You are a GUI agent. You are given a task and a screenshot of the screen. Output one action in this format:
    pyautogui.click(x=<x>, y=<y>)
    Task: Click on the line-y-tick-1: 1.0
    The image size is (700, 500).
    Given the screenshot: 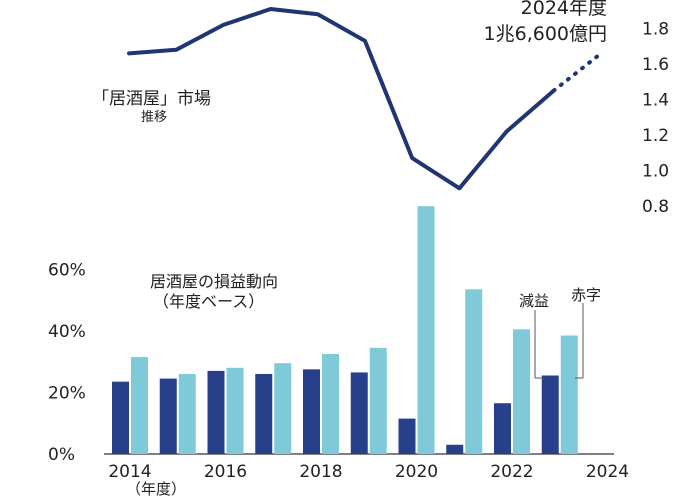 What is the action you would take?
    pyautogui.click(x=655, y=172)
    